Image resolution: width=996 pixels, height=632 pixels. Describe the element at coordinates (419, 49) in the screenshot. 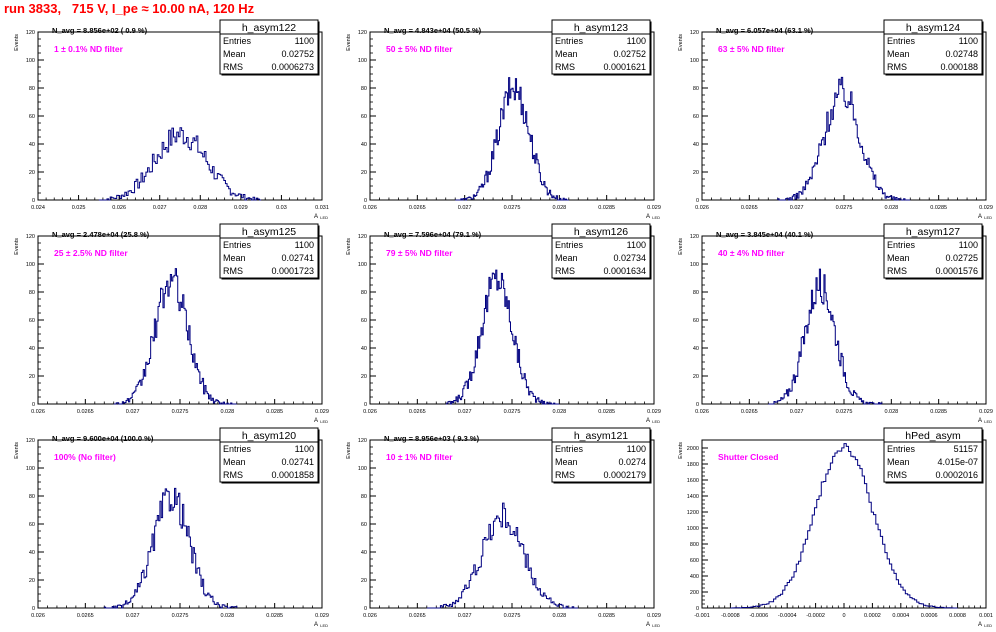

I see `filter-label: 50 ± 5% ND filter` at that location.